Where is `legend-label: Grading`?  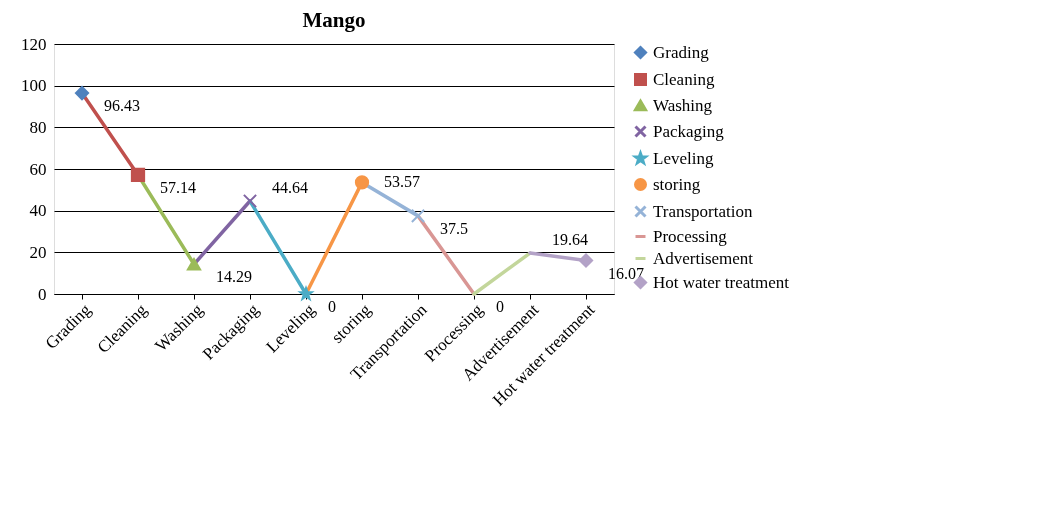 legend-label: Grading is located at coordinates (681, 52).